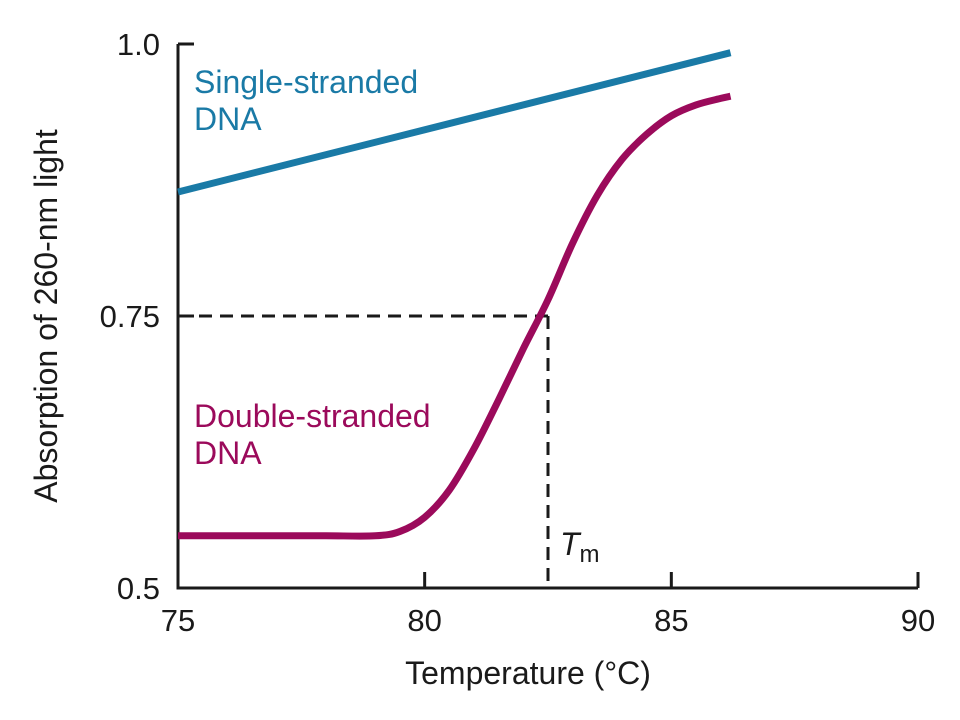  What do you see at coordinates (424, 620) in the screenshot?
I see `x-tick-label: 80` at bounding box center [424, 620].